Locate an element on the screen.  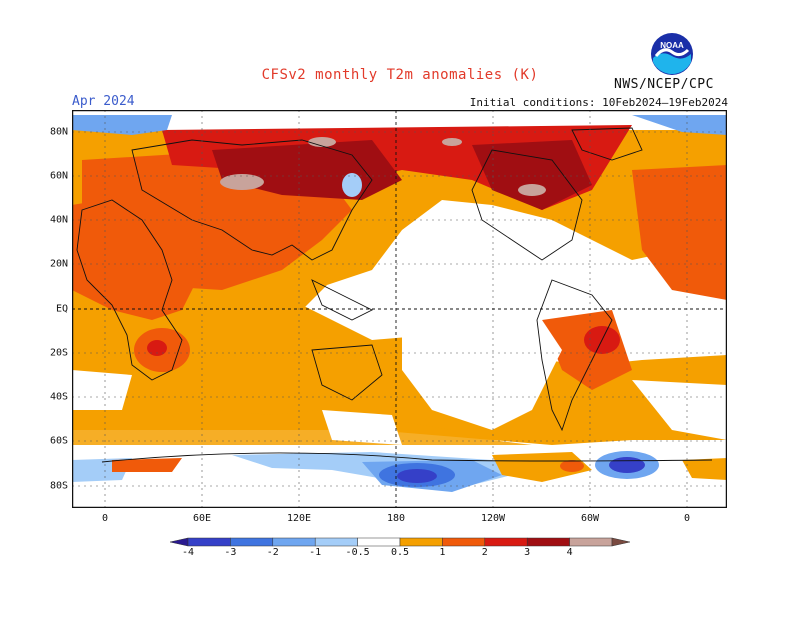
colorbar-segments is located at coordinates (400, 542).